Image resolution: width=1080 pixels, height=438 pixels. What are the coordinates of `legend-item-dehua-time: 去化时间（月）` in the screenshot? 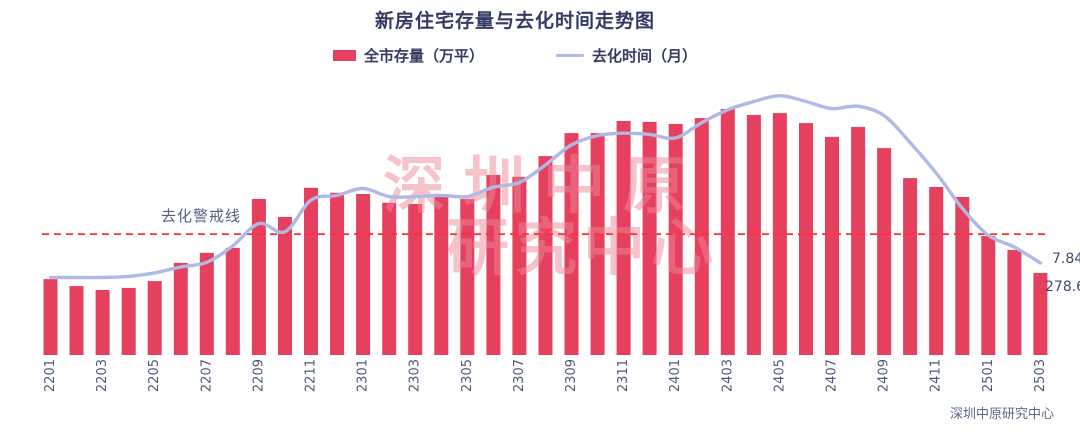 It's located at (626, 55).